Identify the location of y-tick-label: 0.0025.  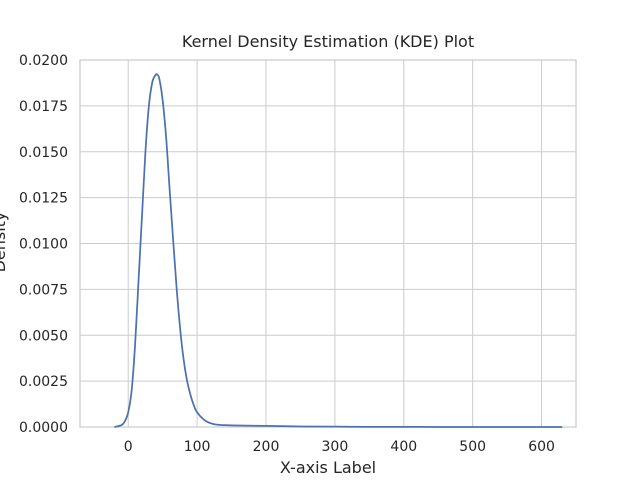
(43, 382).